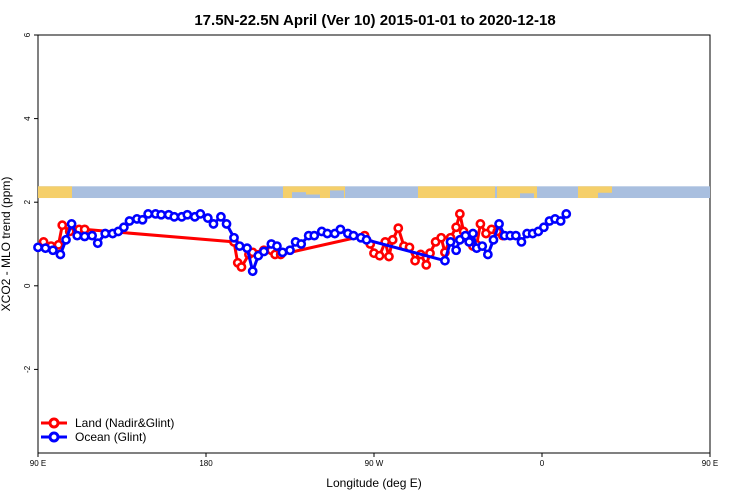 The height and width of the screenshot is (500, 750). What do you see at coordinates (27, 34) in the screenshot?
I see `y-tick-label: 6` at bounding box center [27, 34].